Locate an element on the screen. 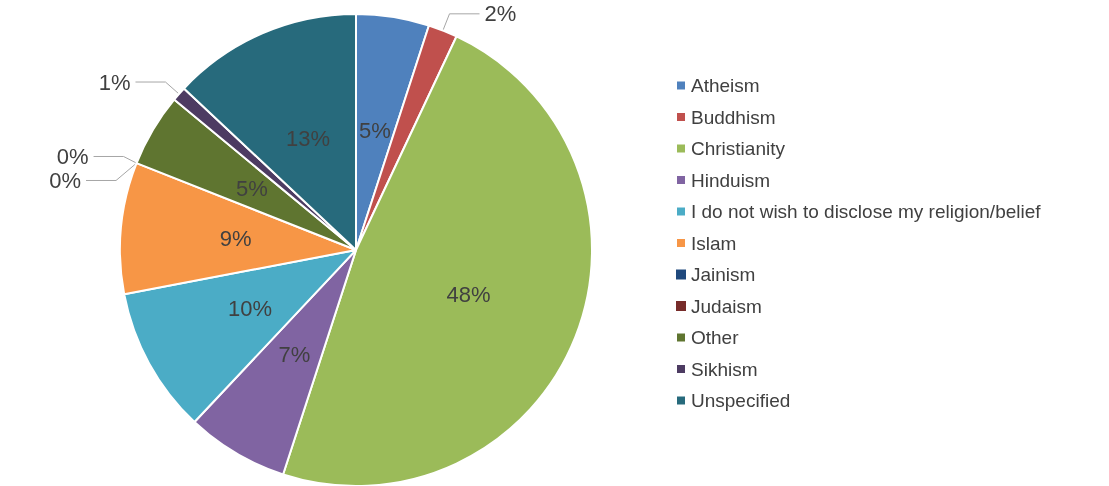 The image size is (1109, 486). data-label: 1% is located at coordinates (114, 82).